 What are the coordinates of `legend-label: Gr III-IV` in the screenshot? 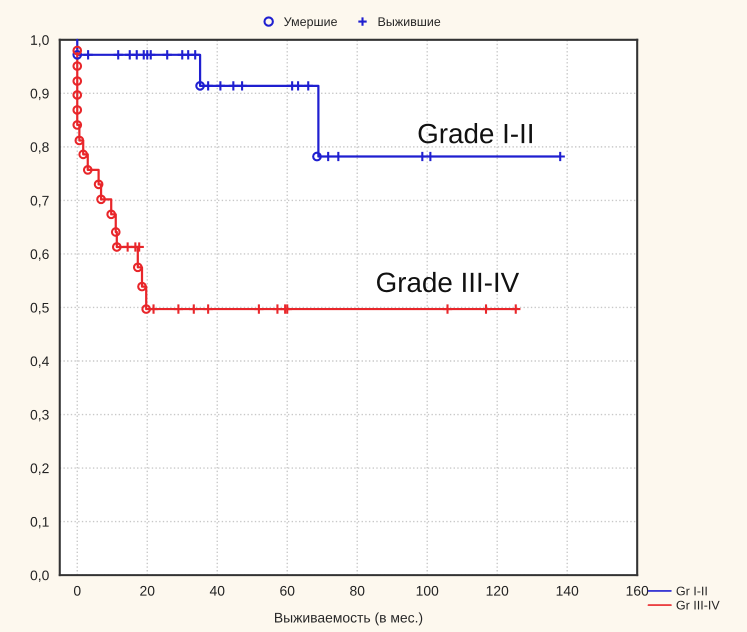 It's located at (698, 605).